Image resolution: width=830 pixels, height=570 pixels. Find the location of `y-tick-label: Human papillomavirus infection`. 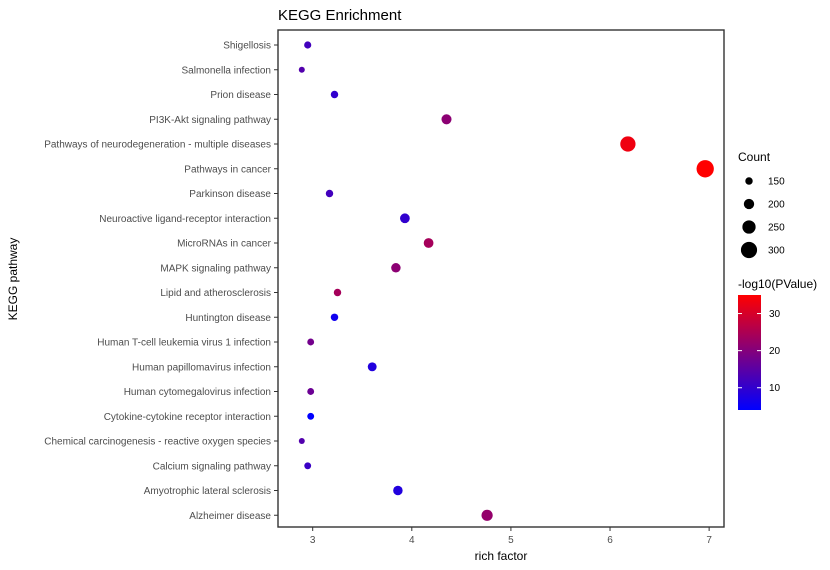

y-tick-label: Human papillomavirus infection is located at coordinates (201, 367).